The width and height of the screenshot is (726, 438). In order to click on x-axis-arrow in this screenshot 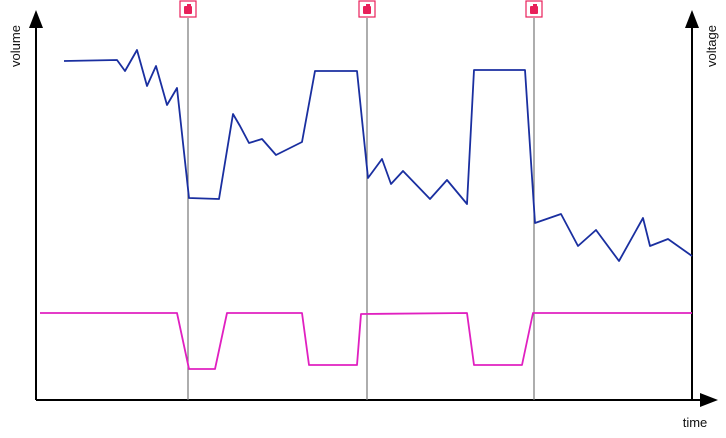, I will do `click(709, 400)`.